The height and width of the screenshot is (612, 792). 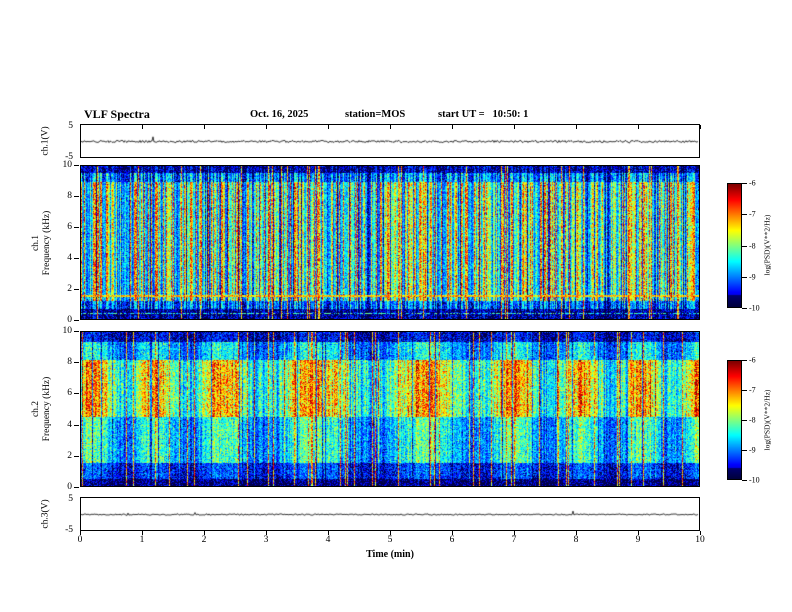 I want to click on x-tick-label: 5, so click(x=390, y=540).